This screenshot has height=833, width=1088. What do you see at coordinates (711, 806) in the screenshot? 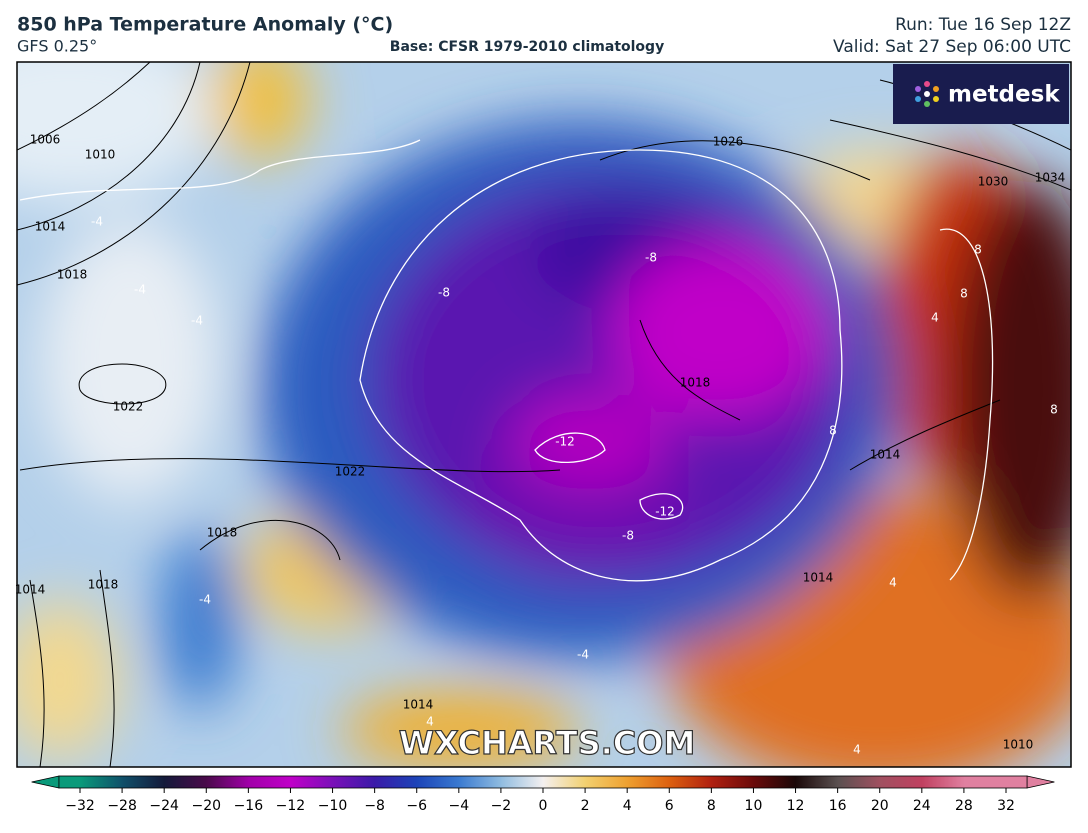
I see `colorbar-tick-label: 8` at bounding box center [711, 806].